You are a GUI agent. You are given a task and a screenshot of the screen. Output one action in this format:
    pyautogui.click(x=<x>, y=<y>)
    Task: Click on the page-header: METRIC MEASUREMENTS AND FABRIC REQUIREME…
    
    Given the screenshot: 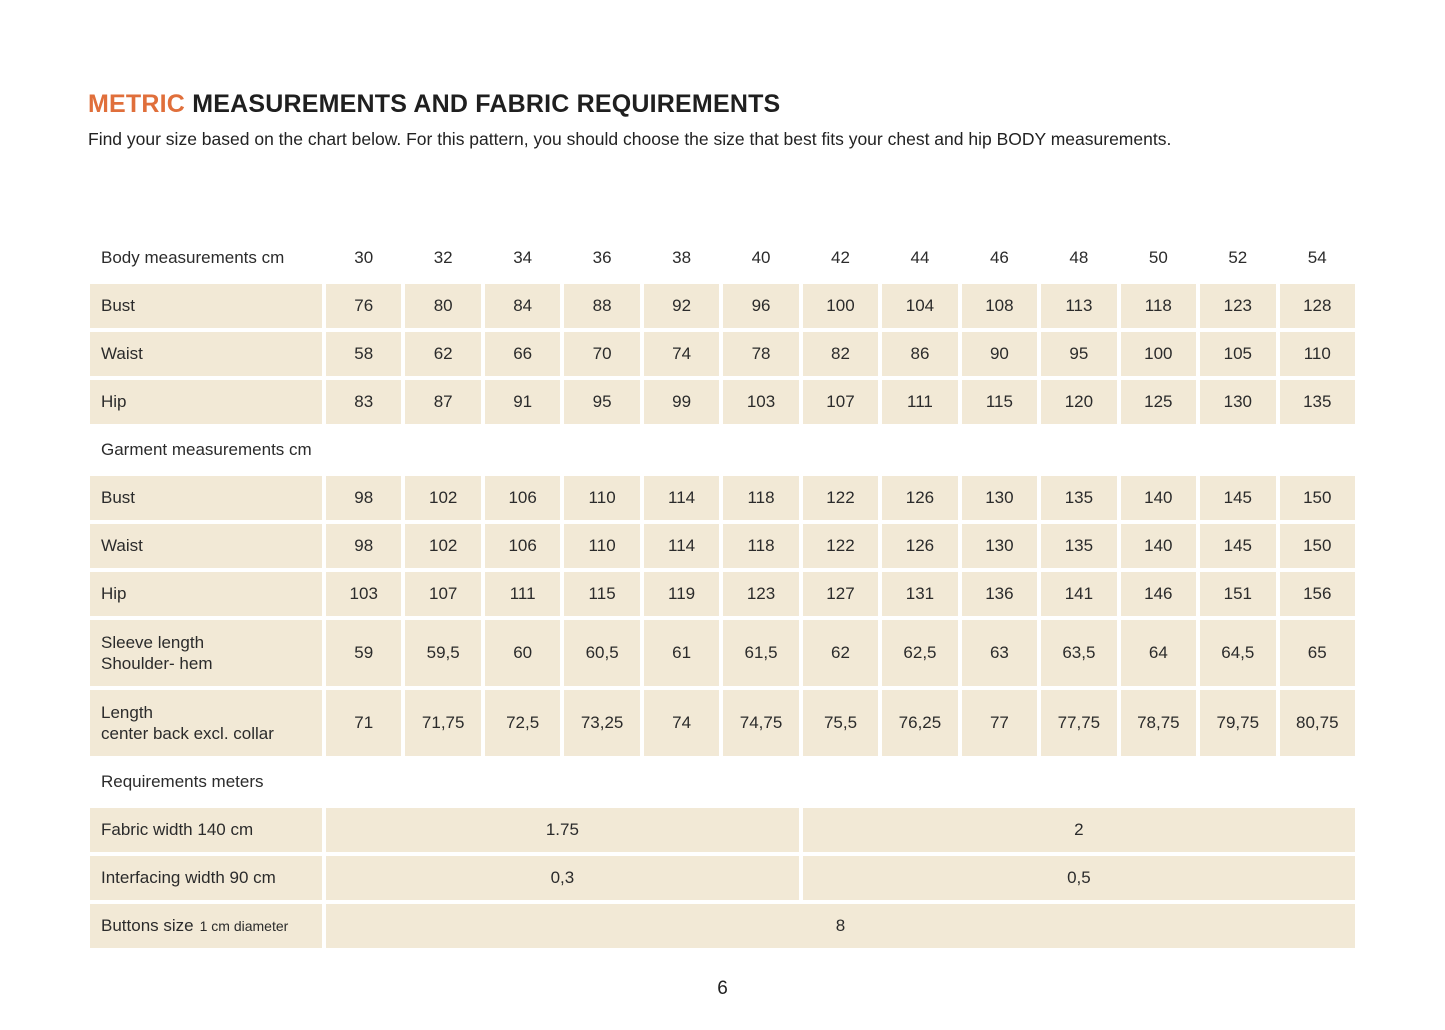 What is the action you would take?
    pyautogui.click(x=723, y=121)
    